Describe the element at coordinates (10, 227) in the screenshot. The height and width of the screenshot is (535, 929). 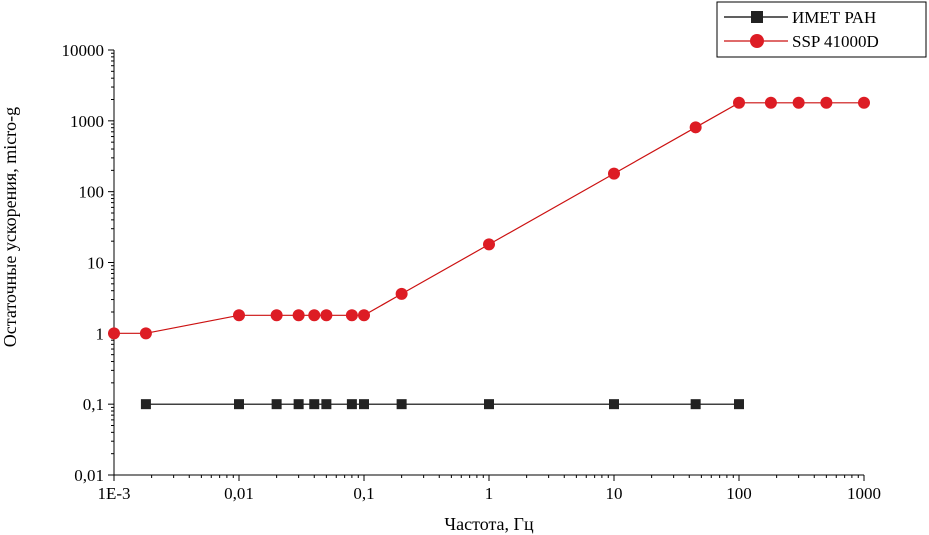
I see `y-axis-label: Остаточные ускорения, micro-g` at that location.